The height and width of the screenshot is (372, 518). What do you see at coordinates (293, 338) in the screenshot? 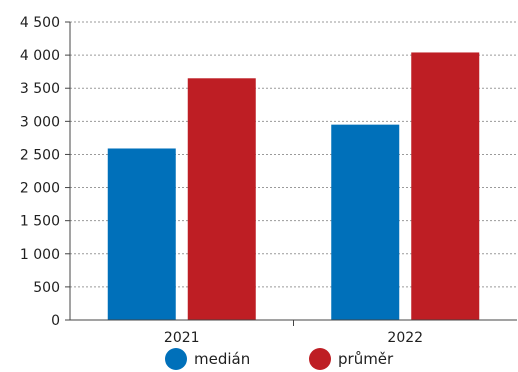
I see `x-tick-labels: 2021 2022` at bounding box center [293, 338].